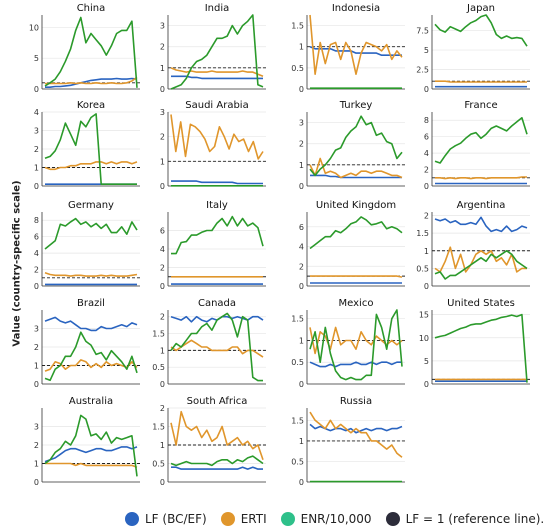  What do you see at coordinates (422, 70) in the screenshot?
I see `y-tick-label: 2.5` at bounding box center [422, 70].